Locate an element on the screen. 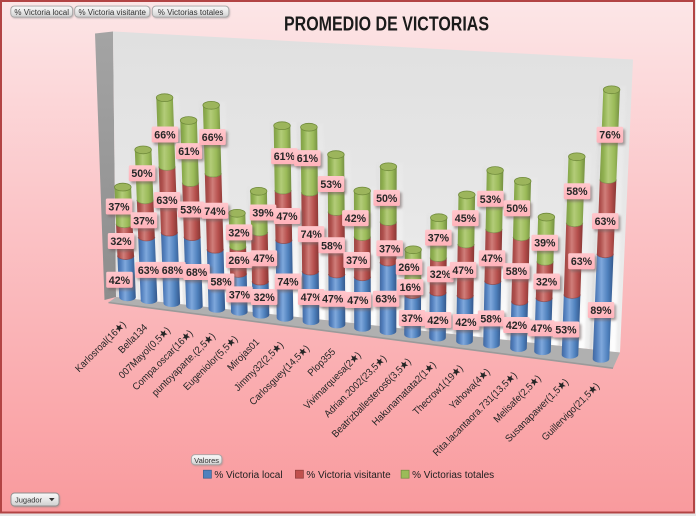 This screenshot has width=696, height=516. svg-text: Valores is located at coordinates (206, 460).